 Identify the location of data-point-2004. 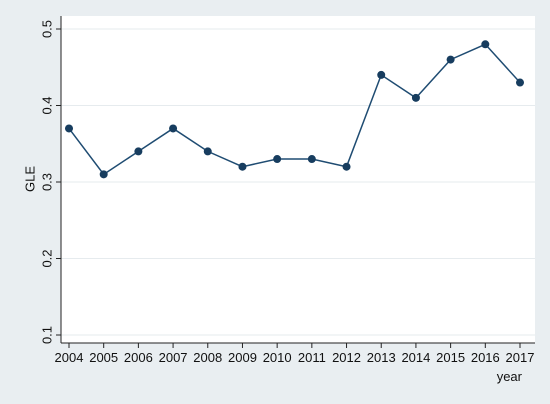
(69, 128).